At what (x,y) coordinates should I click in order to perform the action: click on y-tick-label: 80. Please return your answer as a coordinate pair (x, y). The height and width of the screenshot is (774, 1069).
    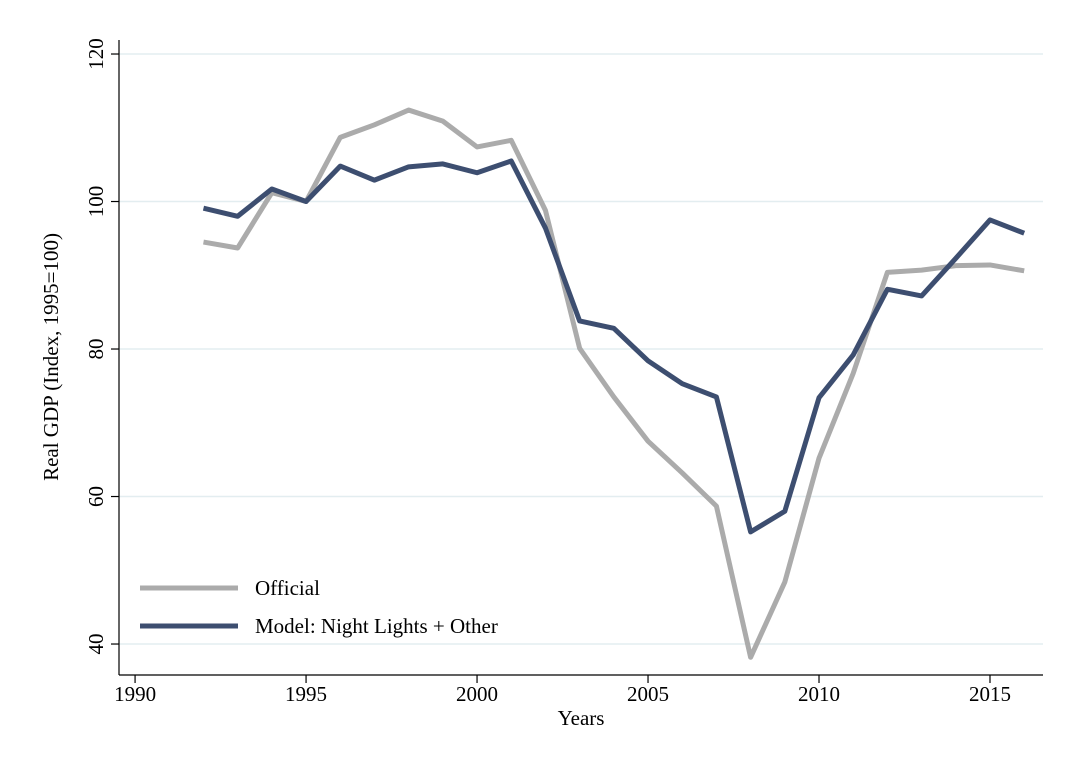
    Looking at the image, I should click on (96, 349).